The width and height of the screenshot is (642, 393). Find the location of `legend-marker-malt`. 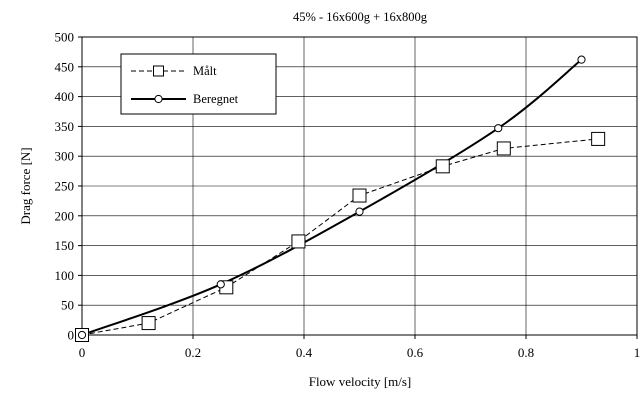

legend-marker-malt is located at coordinates (158, 71).